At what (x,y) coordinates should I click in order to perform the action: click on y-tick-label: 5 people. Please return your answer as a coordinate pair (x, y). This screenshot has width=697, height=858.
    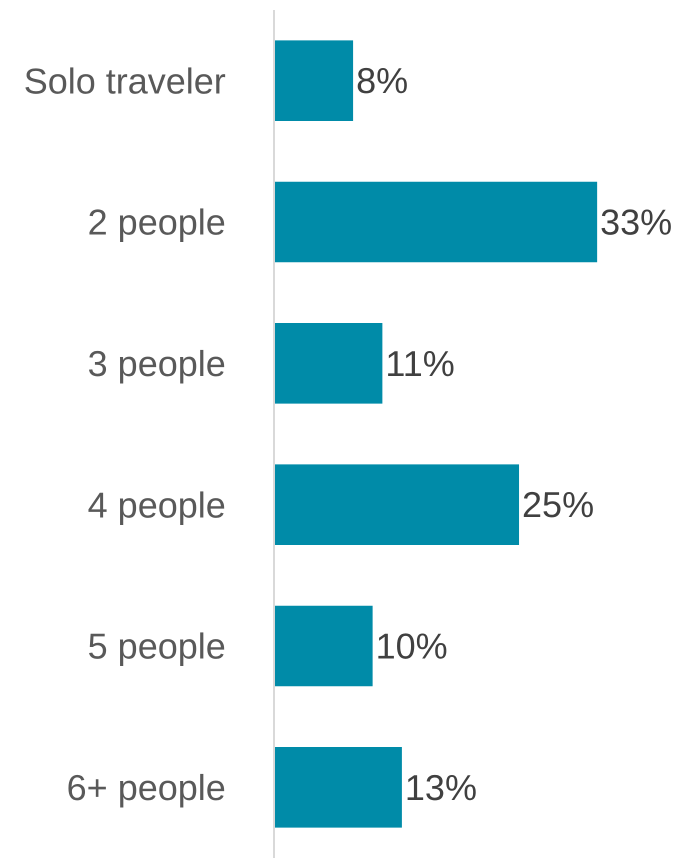
    Looking at the image, I should click on (157, 646).